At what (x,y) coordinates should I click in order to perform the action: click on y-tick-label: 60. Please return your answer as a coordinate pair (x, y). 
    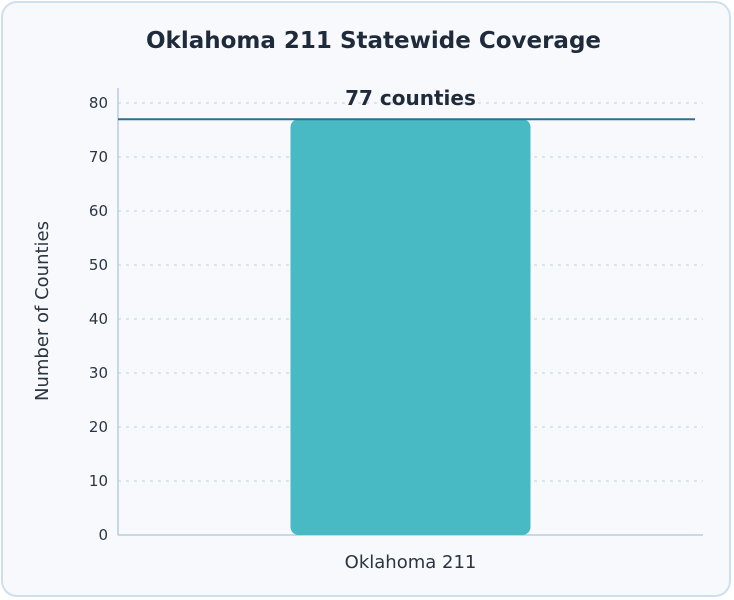
    Looking at the image, I should click on (98, 211).